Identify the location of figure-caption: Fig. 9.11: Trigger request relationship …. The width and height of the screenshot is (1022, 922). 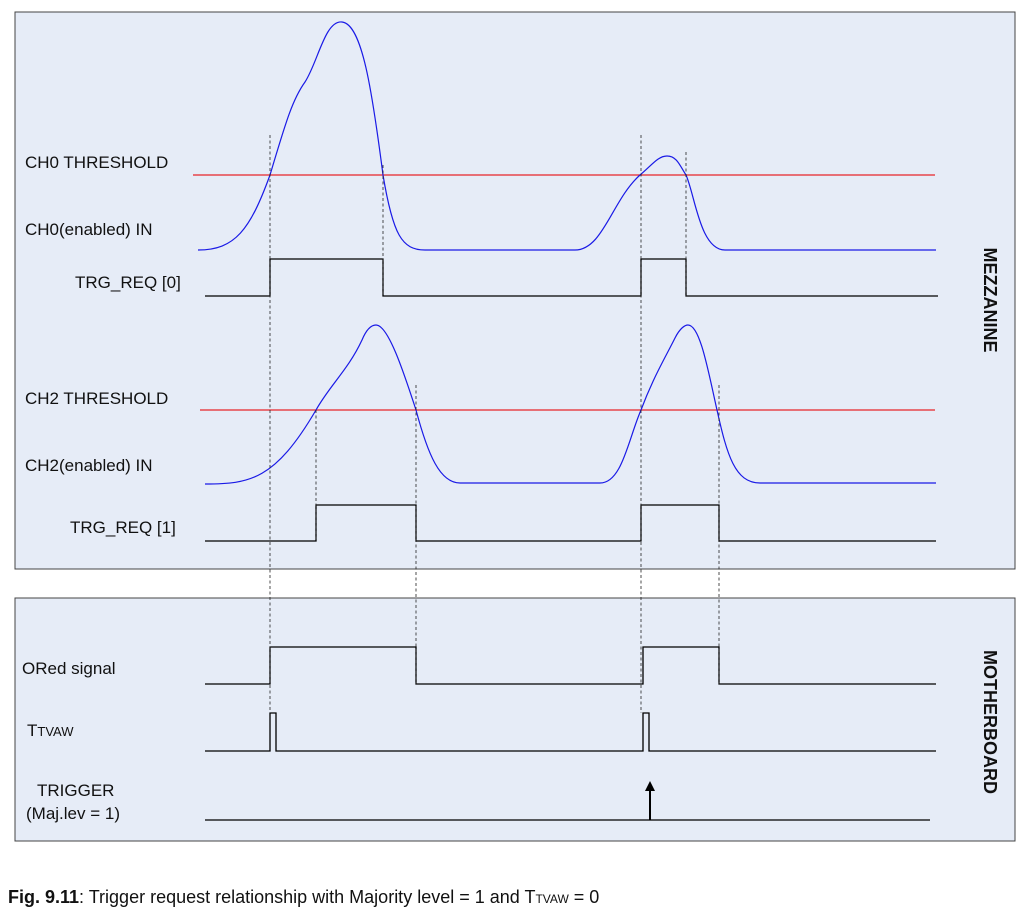
(303, 897).